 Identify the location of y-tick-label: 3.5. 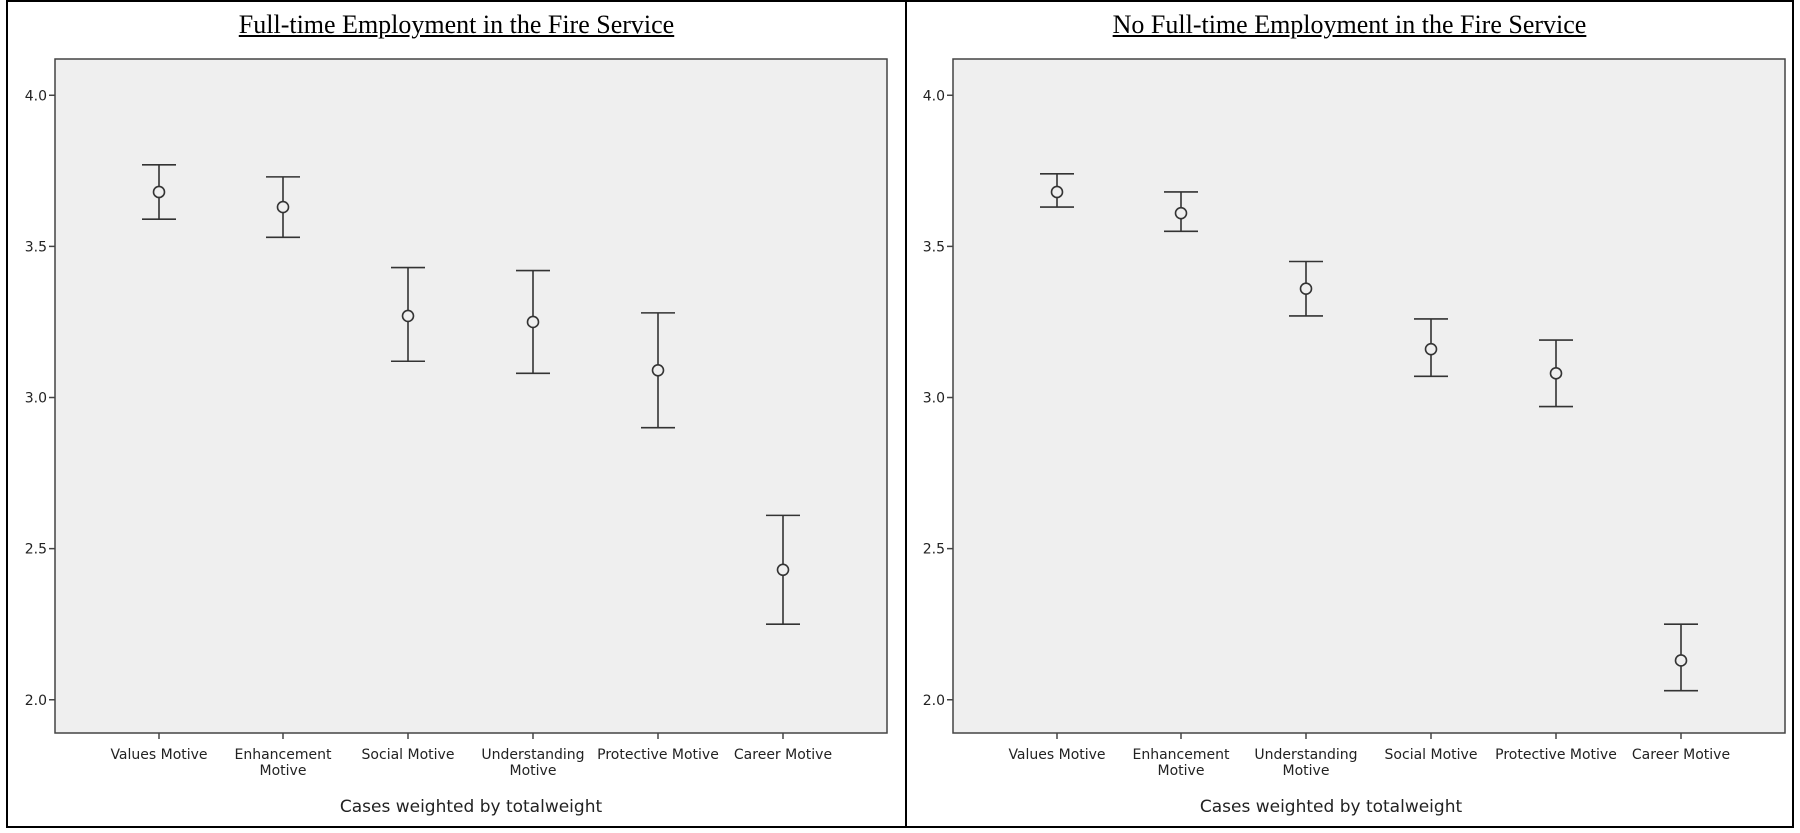
(36, 247).